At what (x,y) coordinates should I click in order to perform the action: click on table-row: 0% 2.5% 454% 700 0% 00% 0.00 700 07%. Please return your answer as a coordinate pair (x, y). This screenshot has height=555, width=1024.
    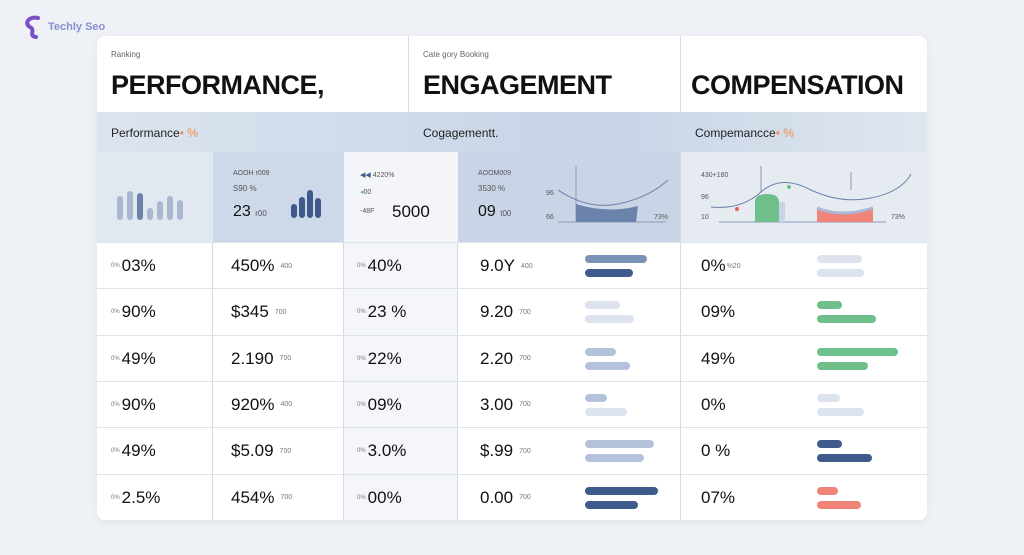
    Looking at the image, I should click on (512, 497).